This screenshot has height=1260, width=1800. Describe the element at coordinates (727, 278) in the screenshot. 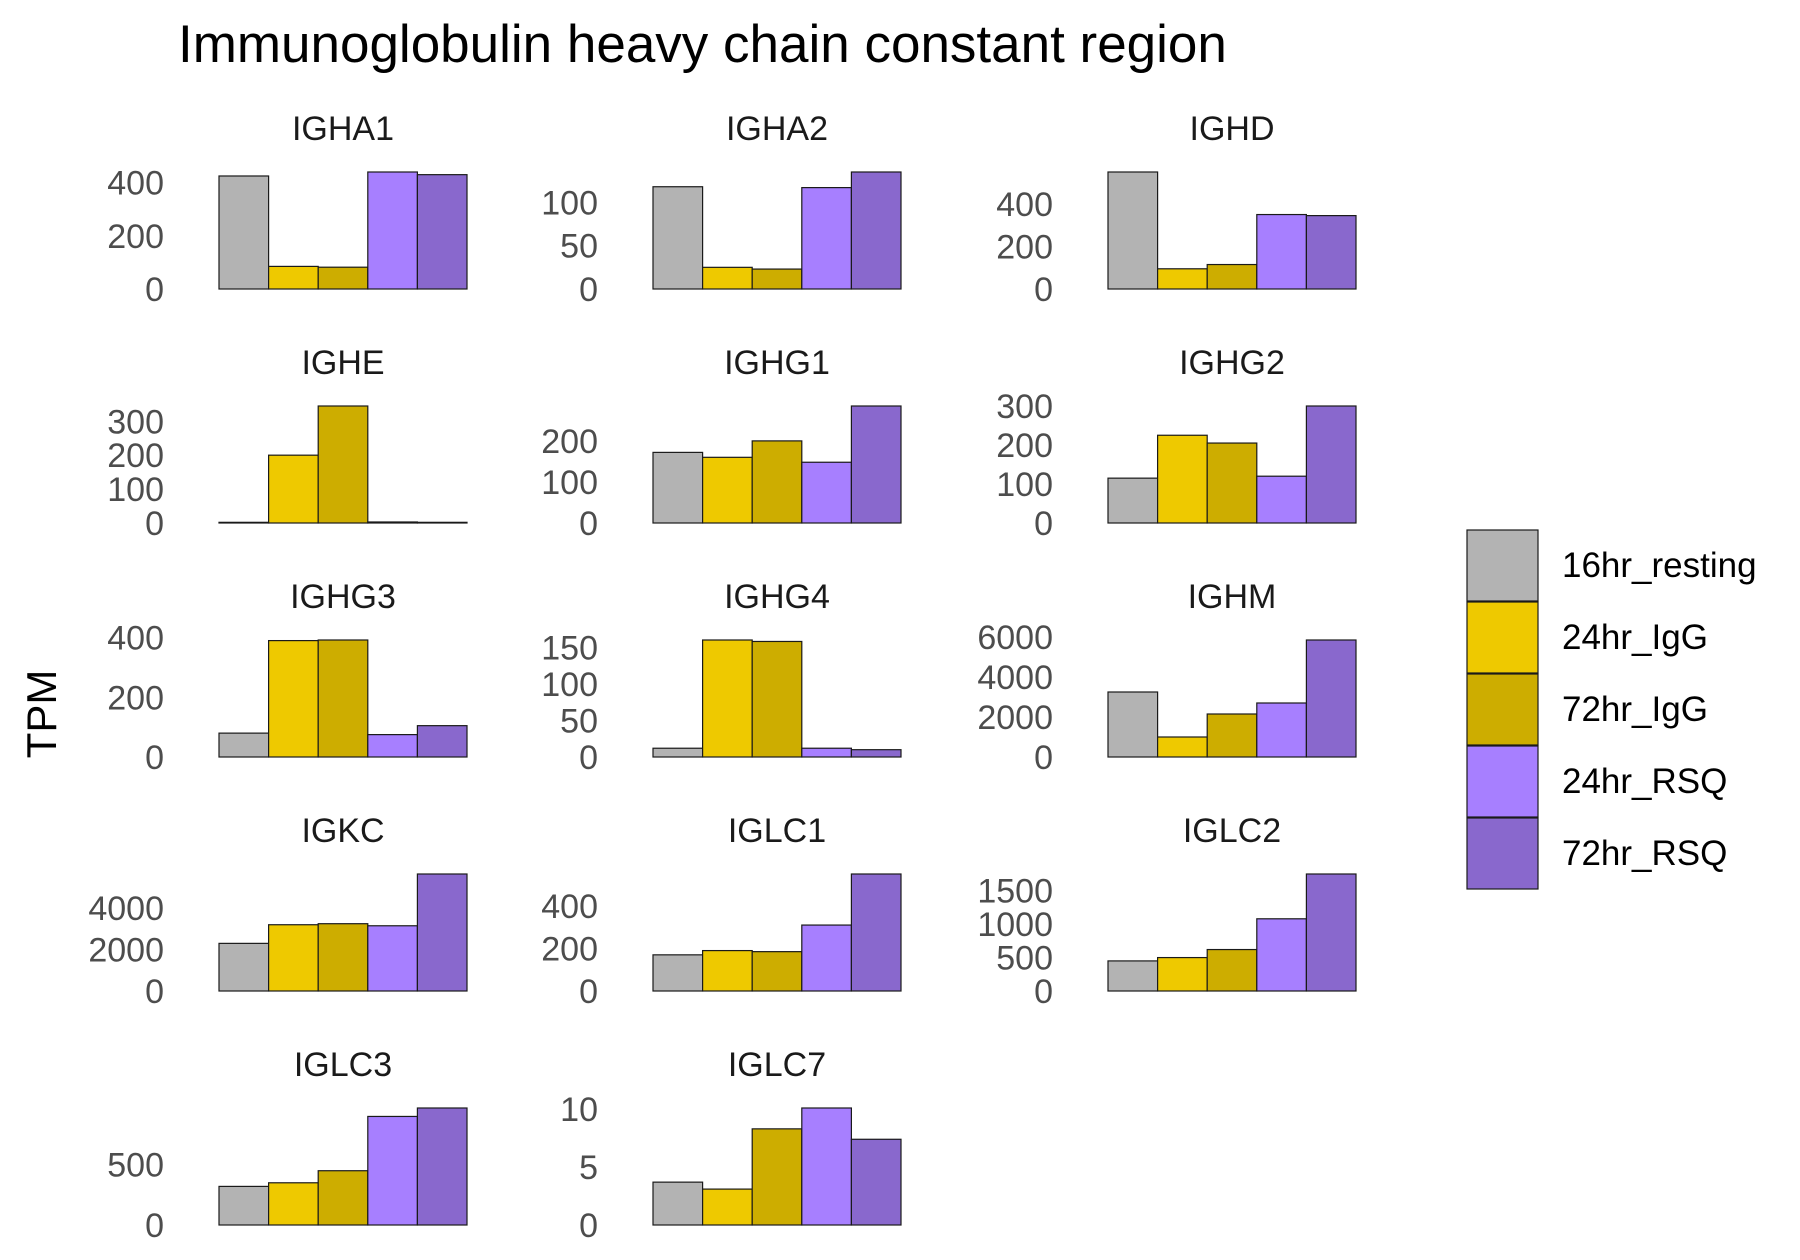

I see `bar-igha2-24hr-igg` at that location.